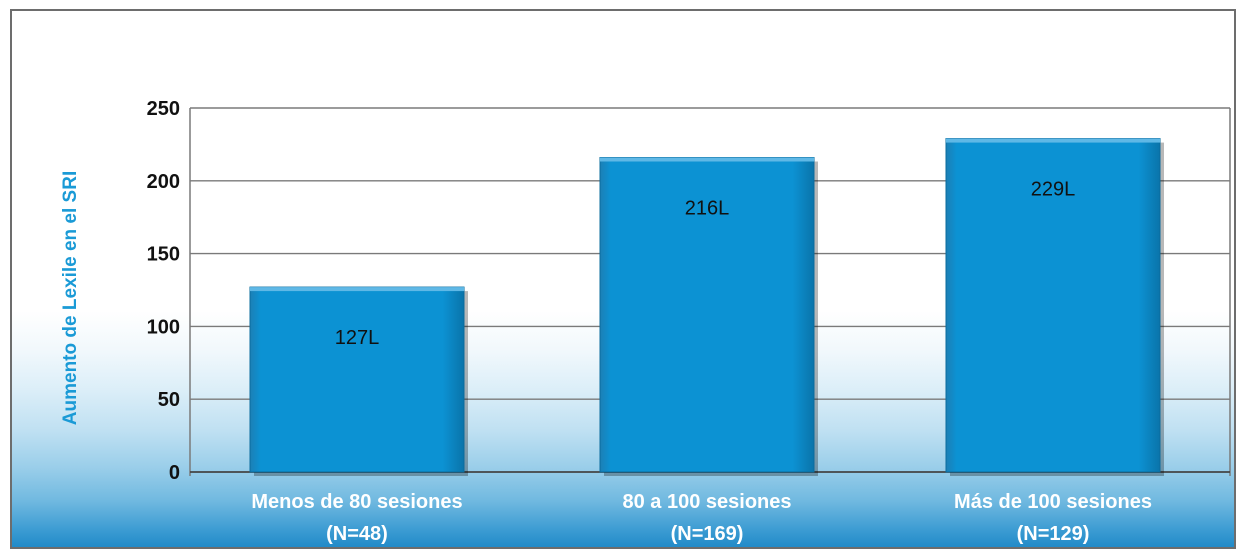  Describe the element at coordinates (707, 534) in the screenshot. I see `category-label: (N=169)` at that location.